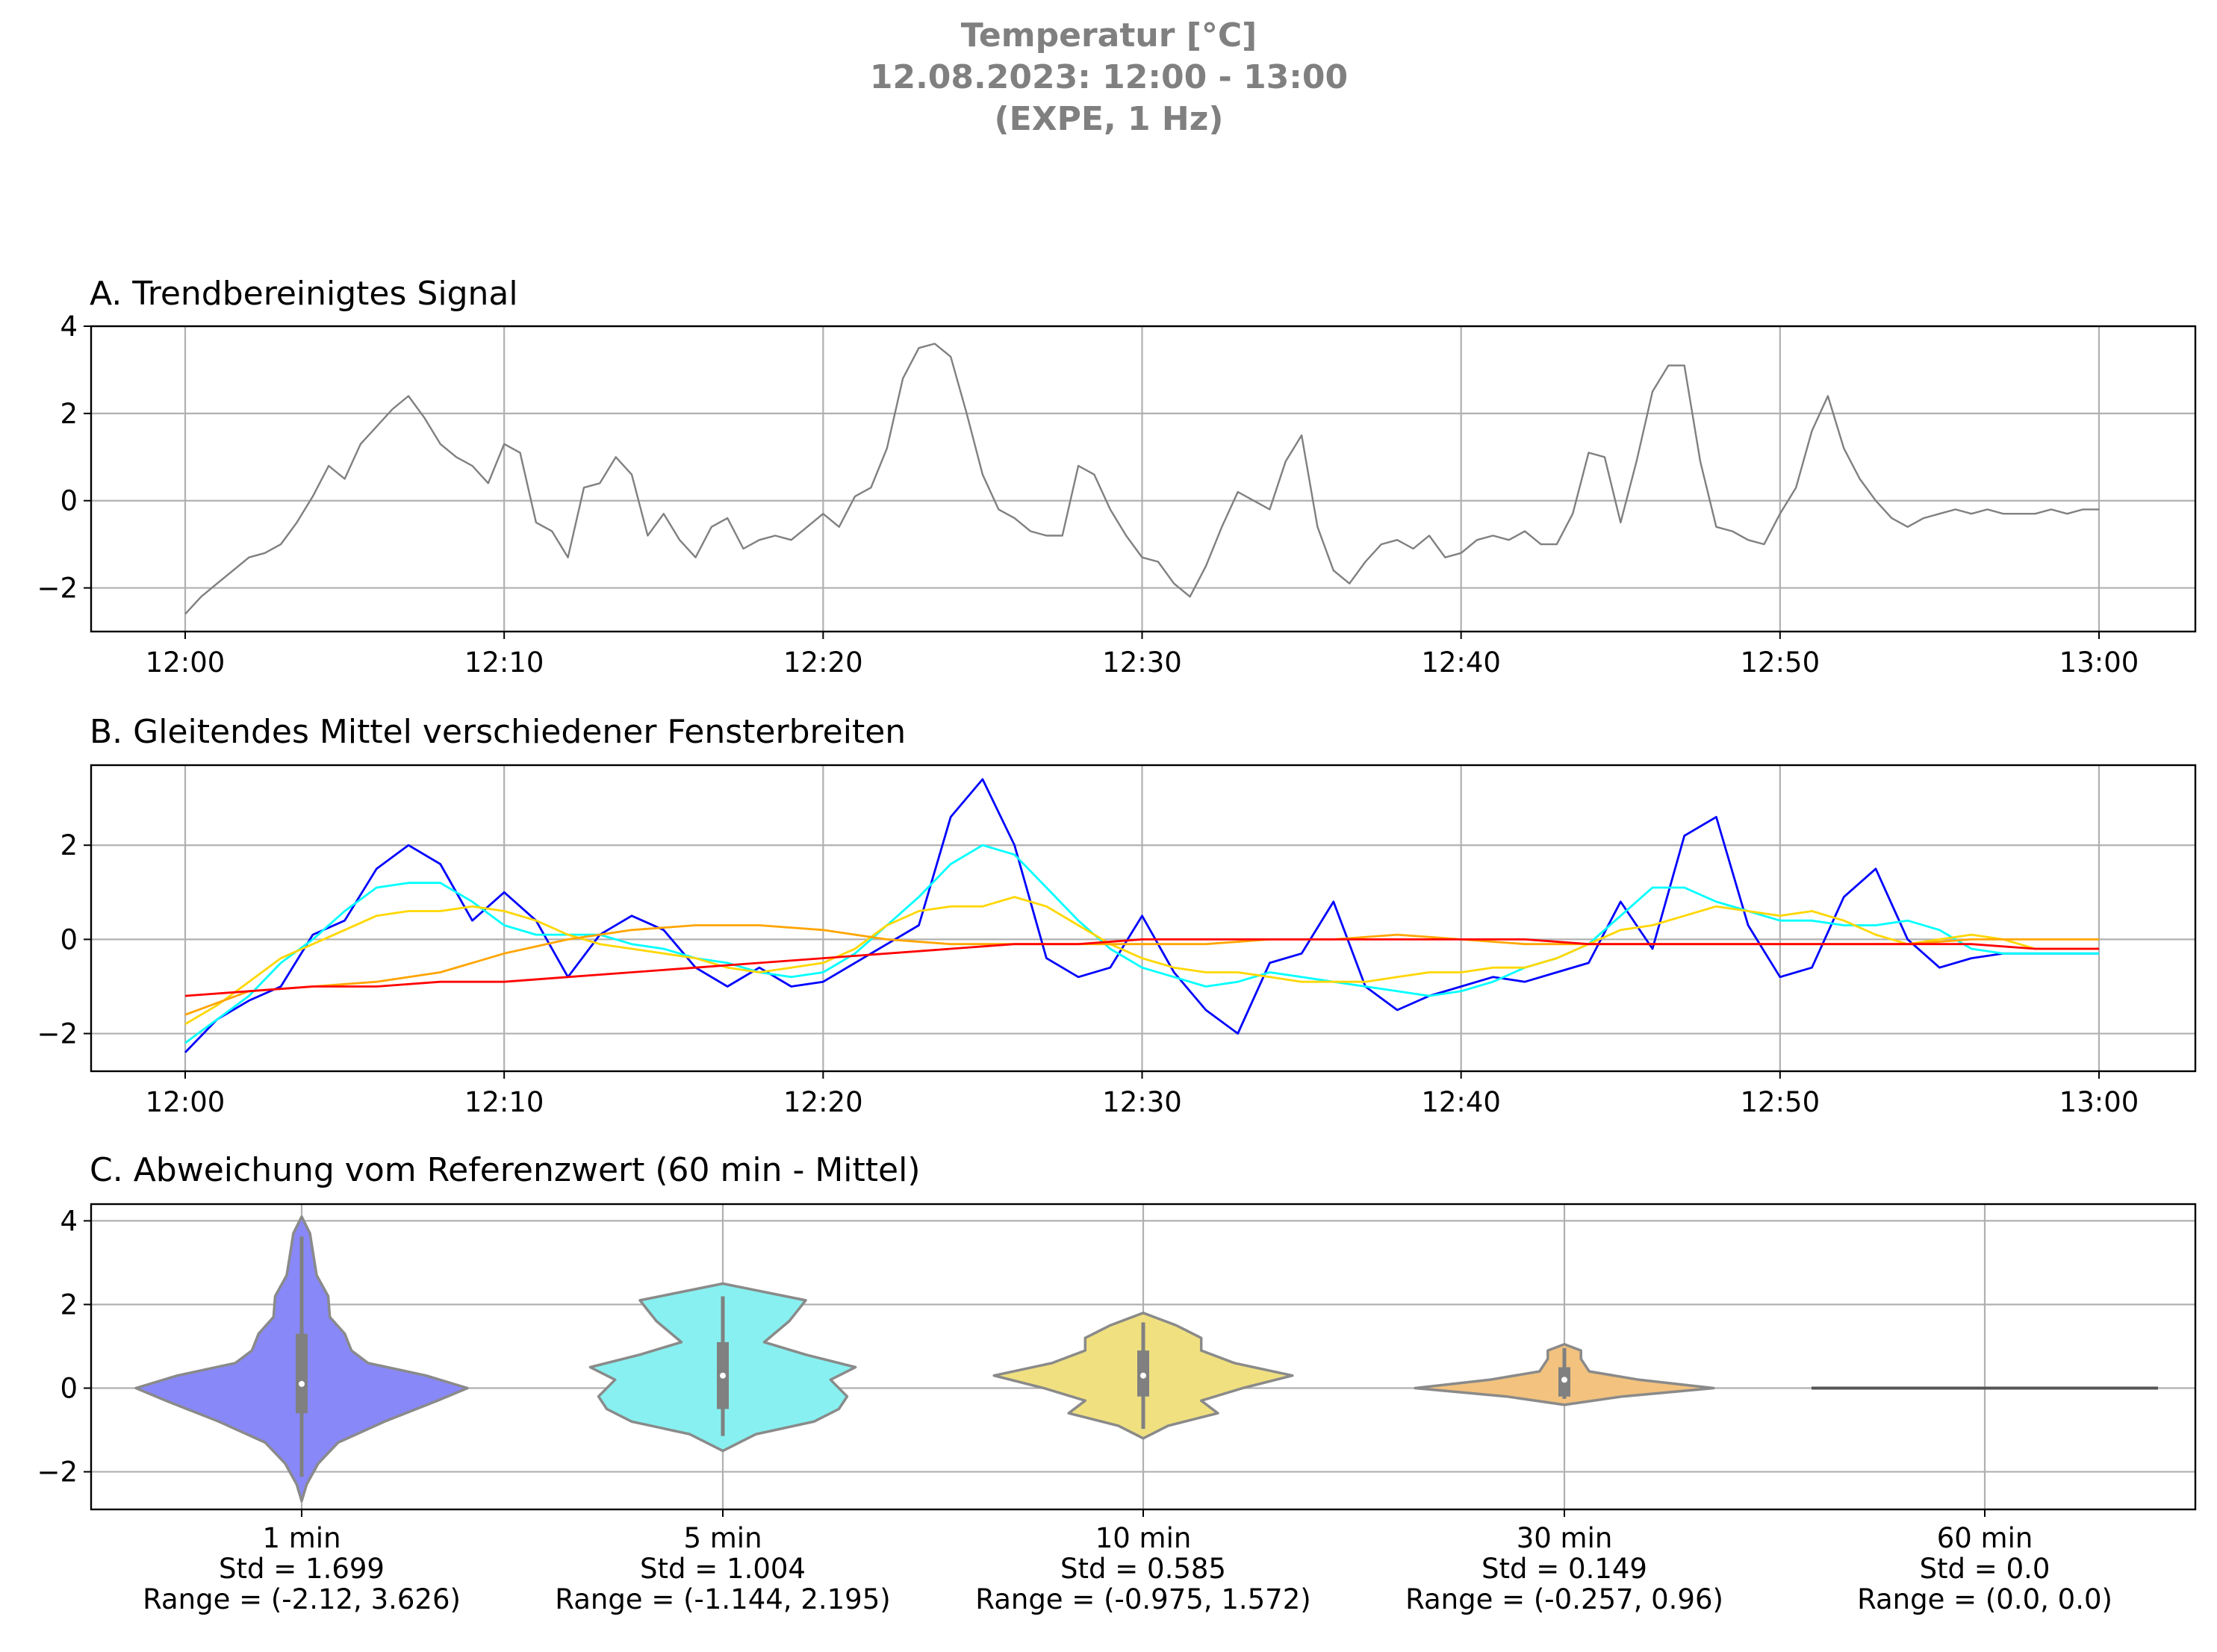 The image size is (2217, 1652). Describe the element at coordinates (823, 1102) in the screenshot. I see `panel-b-xtick-label: 12:20` at that location.